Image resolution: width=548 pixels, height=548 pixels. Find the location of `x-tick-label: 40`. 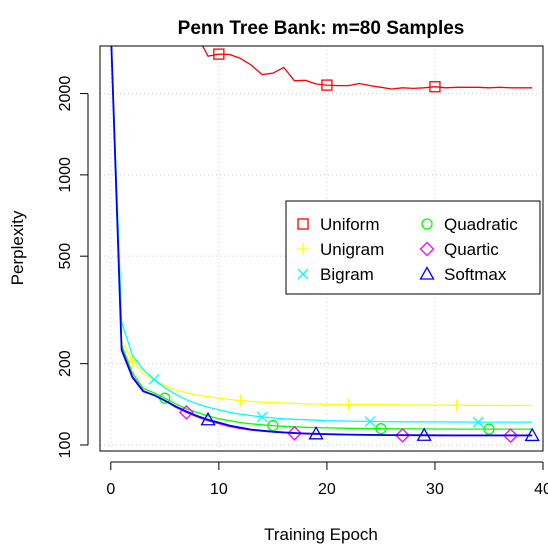

x-tick-label: 40 is located at coordinates (541, 489).